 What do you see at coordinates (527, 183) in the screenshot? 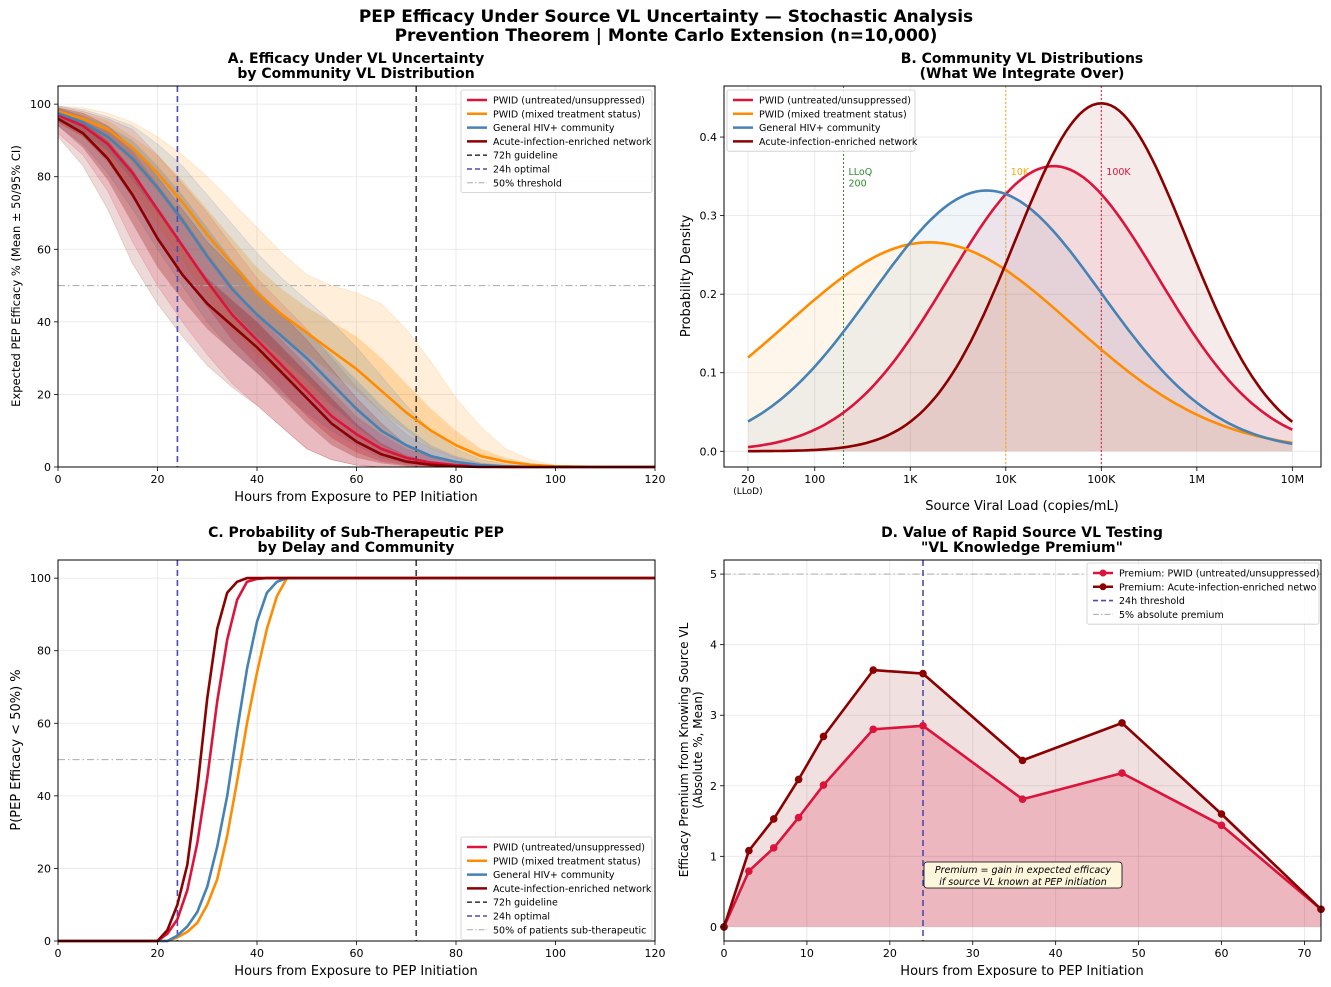
I see `legend-label: 50% threshold` at bounding box center [527, 183].